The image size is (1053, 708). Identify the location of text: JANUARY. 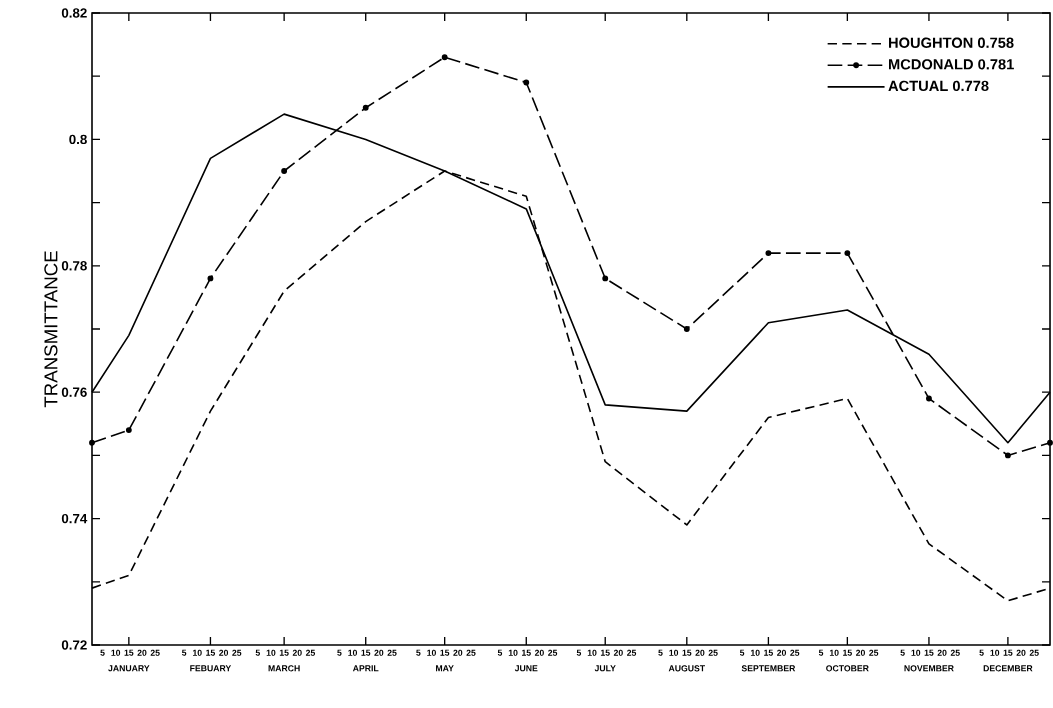
(129, 668).